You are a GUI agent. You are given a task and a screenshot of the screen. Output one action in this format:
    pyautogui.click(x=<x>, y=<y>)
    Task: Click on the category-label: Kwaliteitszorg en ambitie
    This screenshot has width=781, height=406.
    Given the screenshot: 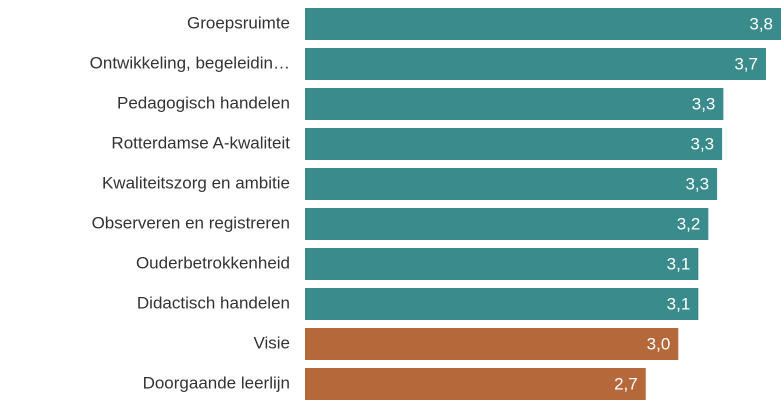 What is the action you would take?
    pyautogui.click(x=196, y=182)
    